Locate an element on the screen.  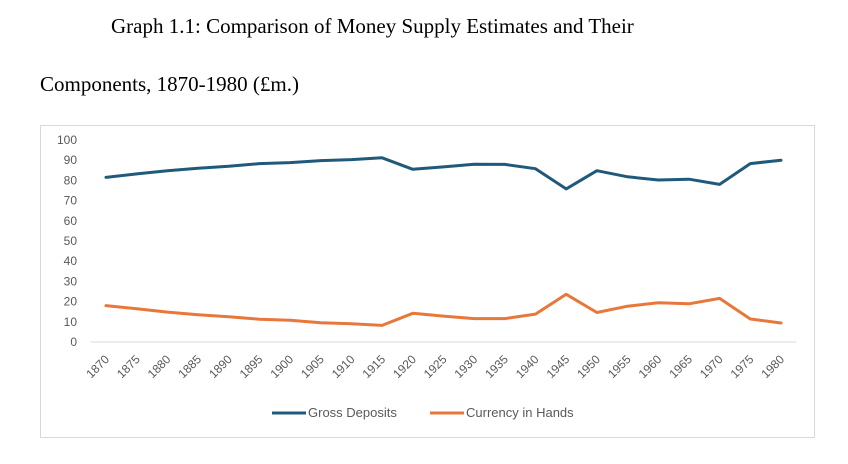
x-tick-label-1905: 1905 is located at coordinates (312, 366).